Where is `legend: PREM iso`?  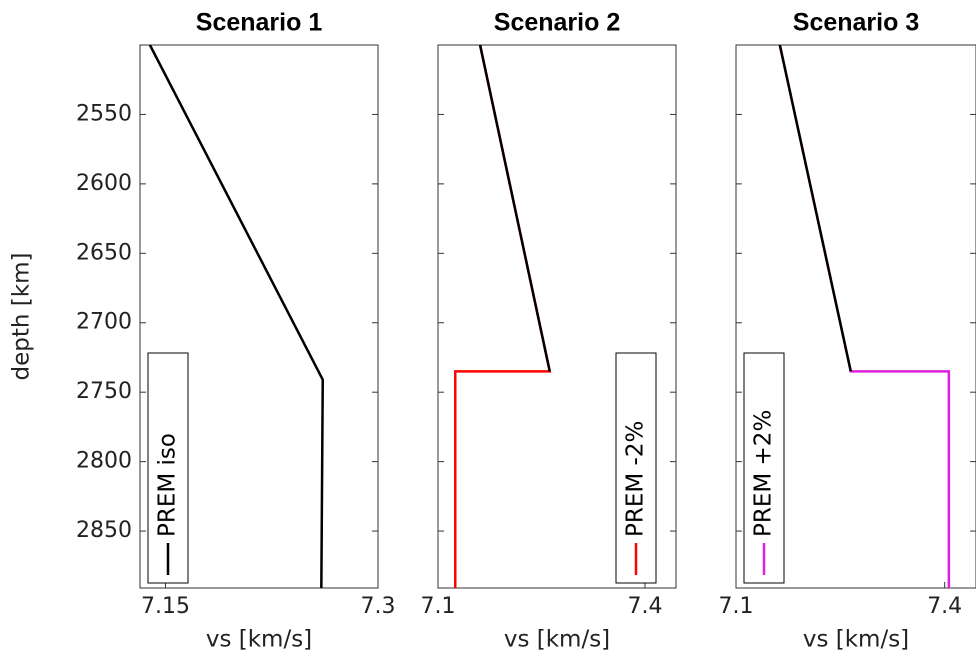 legend: PREM iso is located at coordinates (168, 468).